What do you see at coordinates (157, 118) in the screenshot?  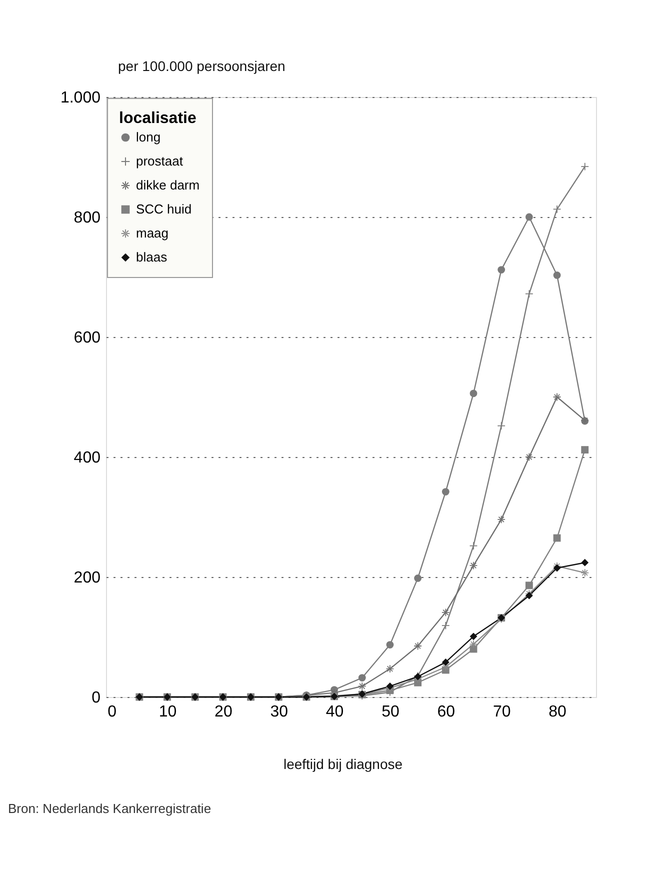 I see `legend-title: localisatie` at bounding box center [157, 118].